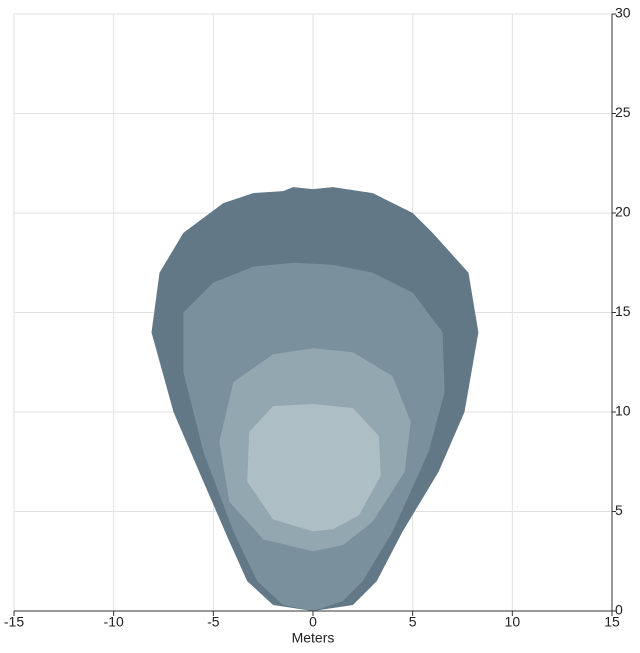 The width and height of the screenshot is (640, 653). What do you see at coordinates (612, 622) in the screenshot?
I see `x-tick-label: 15` at bounding box center [612, 622].